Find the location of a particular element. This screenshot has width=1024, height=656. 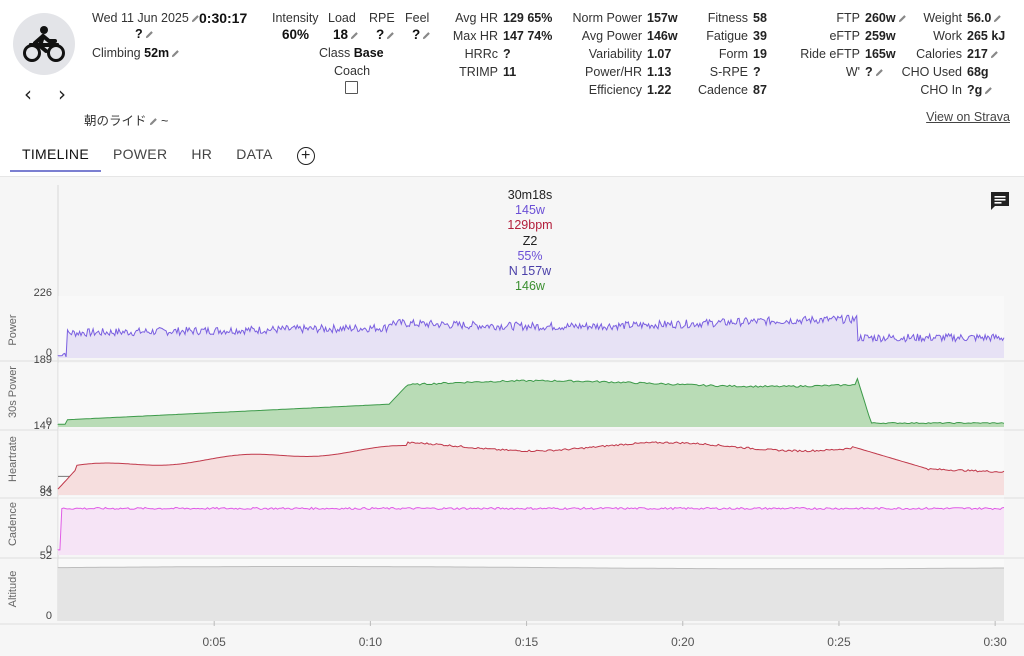

stat-value: 157w is located at coordinates (662, 18).